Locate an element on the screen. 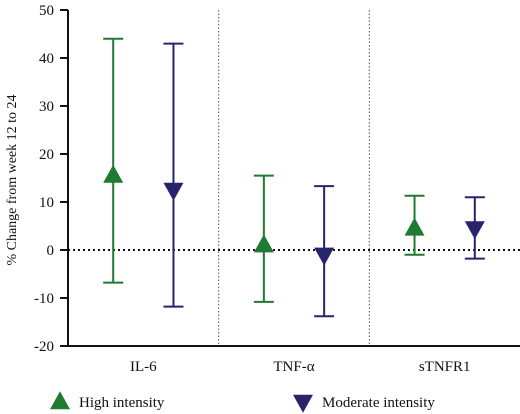 The image size is (520, 414). y-tick-label: 30 is located at coordinates (46, 107).